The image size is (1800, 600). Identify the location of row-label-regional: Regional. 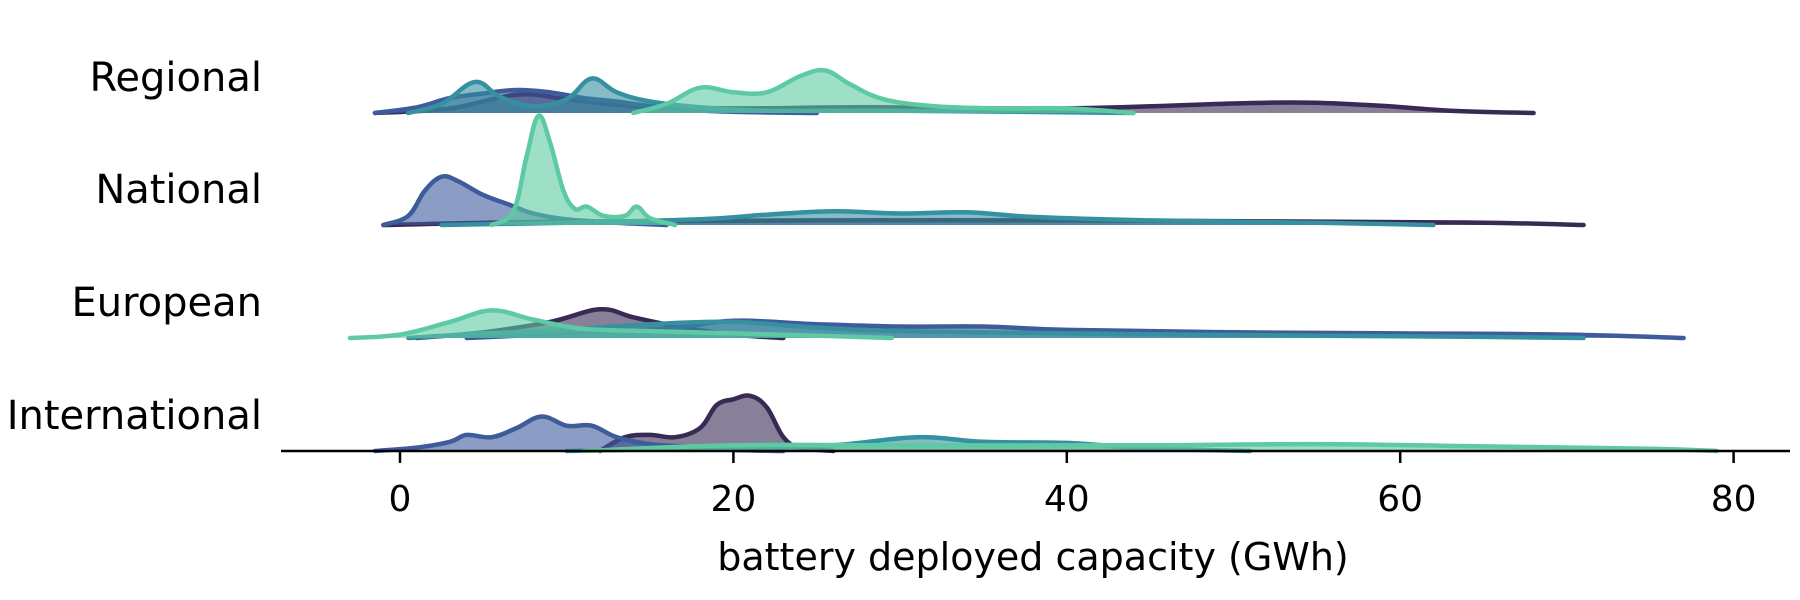
(175, 78).